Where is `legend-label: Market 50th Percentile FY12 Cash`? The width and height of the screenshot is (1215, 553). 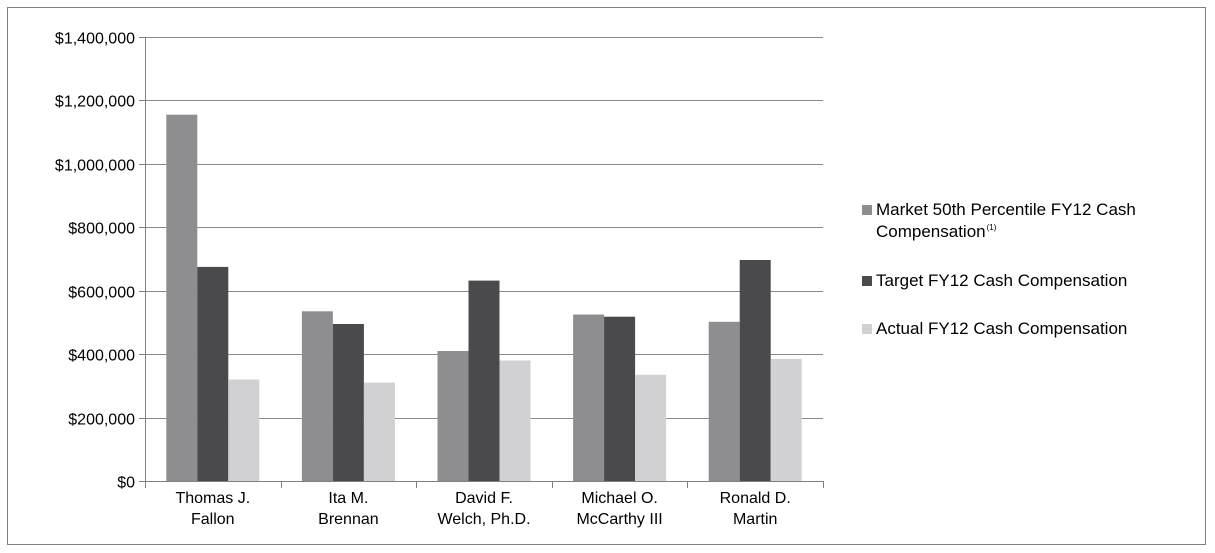 legend-label: Market 50th Percentile FY12 Cash is located at coordinates (1006, 209).